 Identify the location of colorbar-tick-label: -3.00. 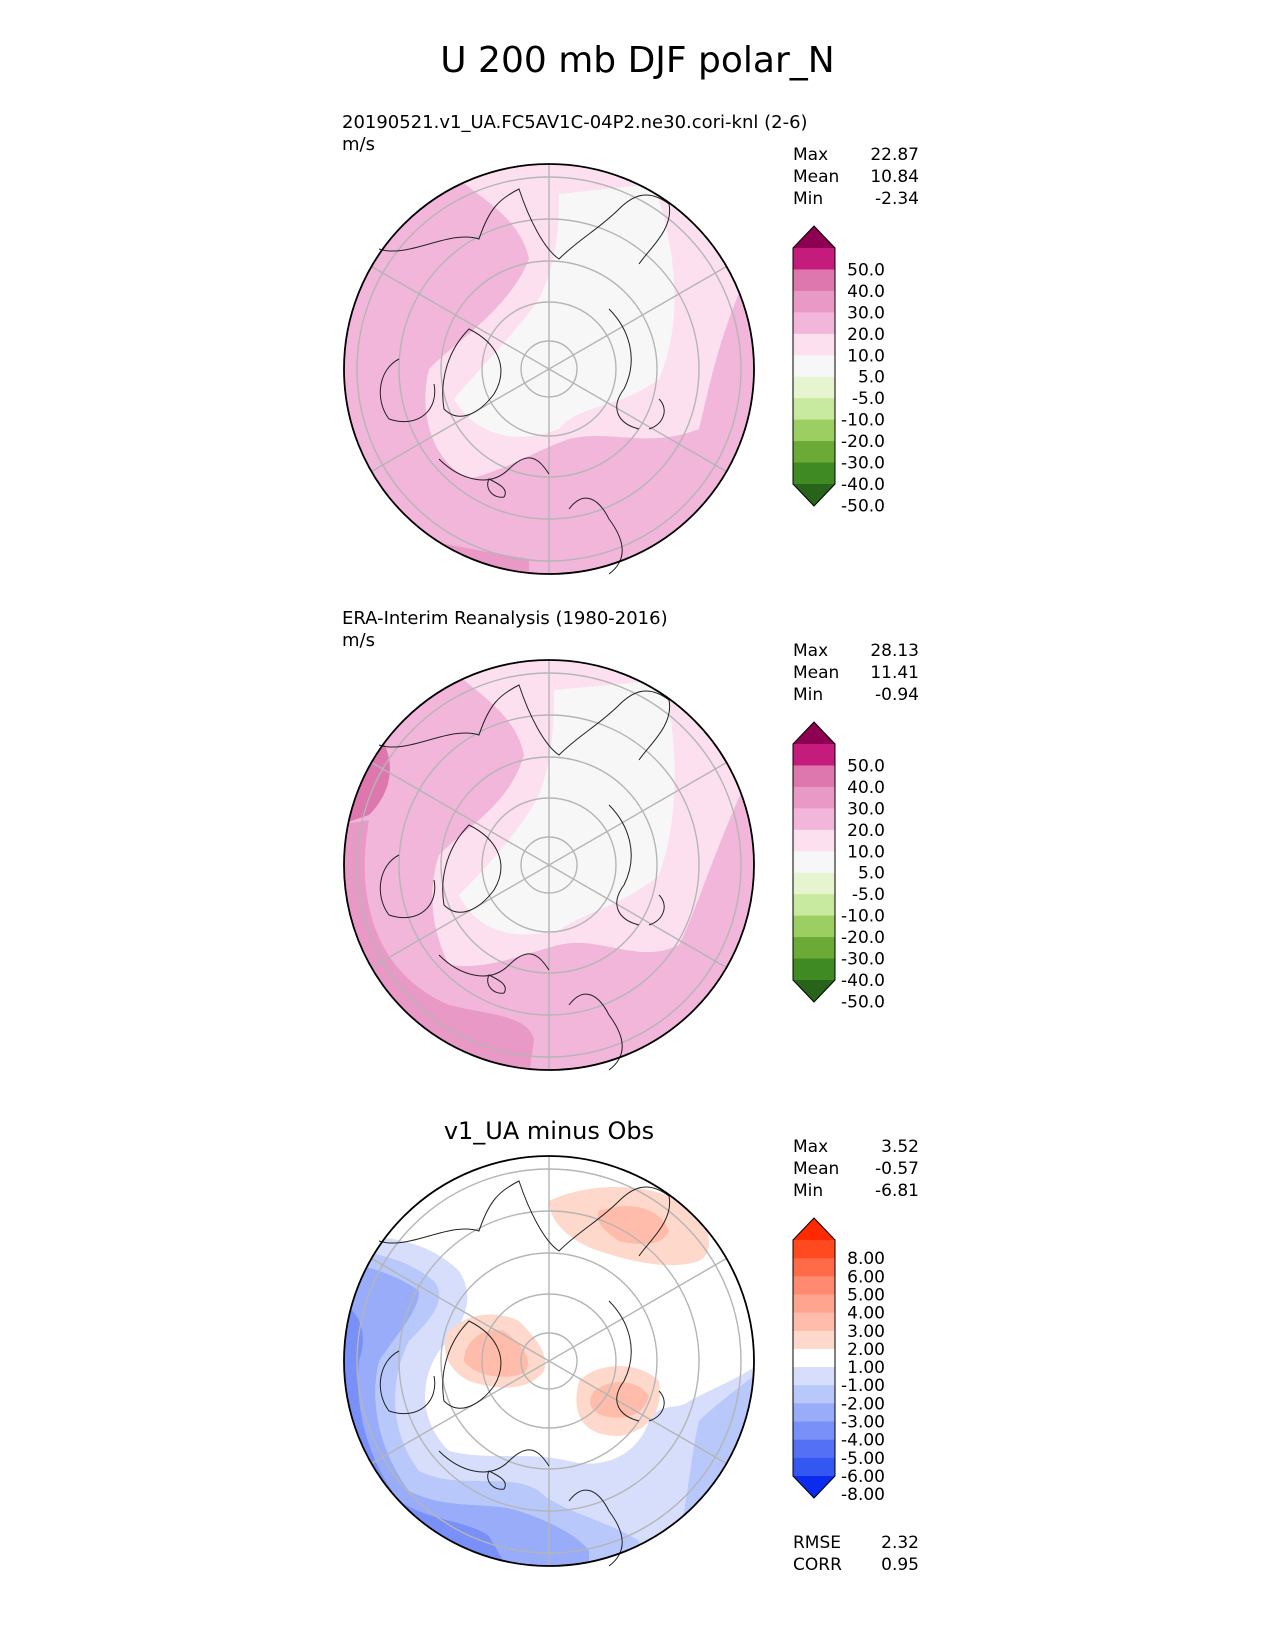
(863, 1423).